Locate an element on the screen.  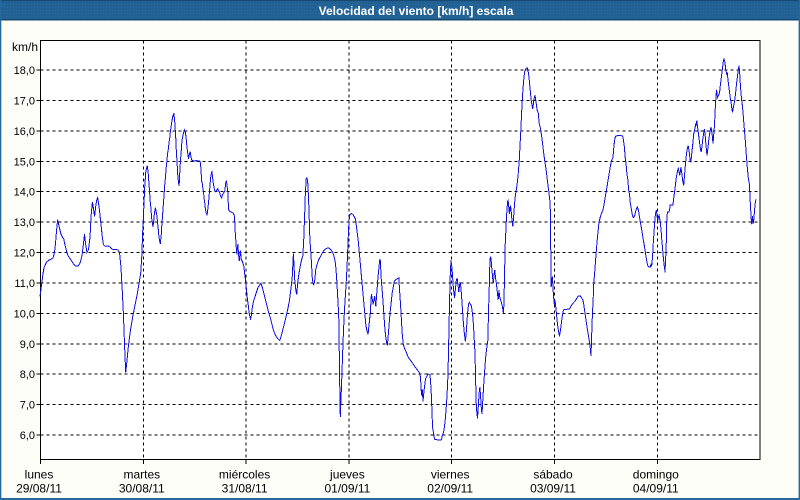
svg-text: 18,0 is located at coordinates (24, 71).